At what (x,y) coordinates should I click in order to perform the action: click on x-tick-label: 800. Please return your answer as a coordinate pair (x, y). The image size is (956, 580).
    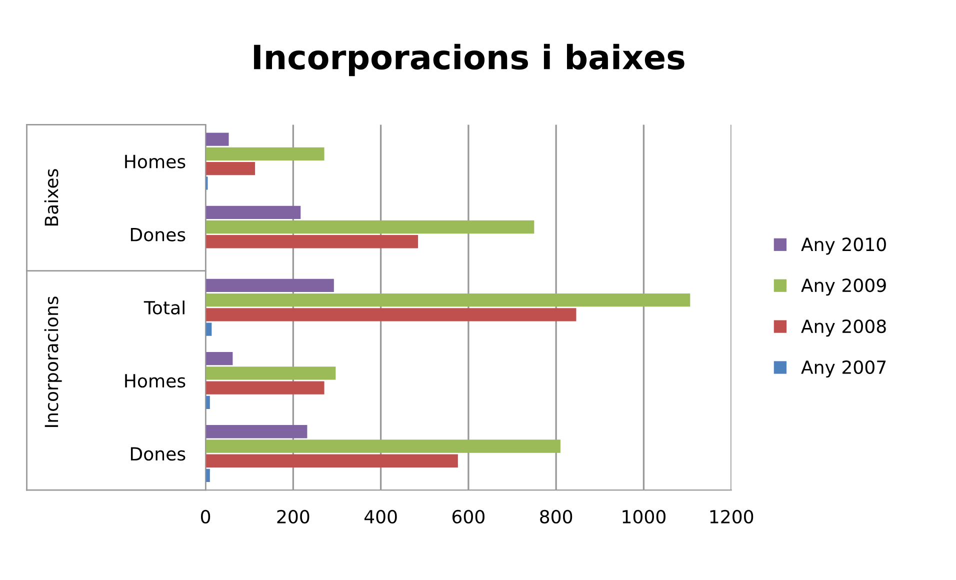
    Looking at the image, I should click on (556, 517).